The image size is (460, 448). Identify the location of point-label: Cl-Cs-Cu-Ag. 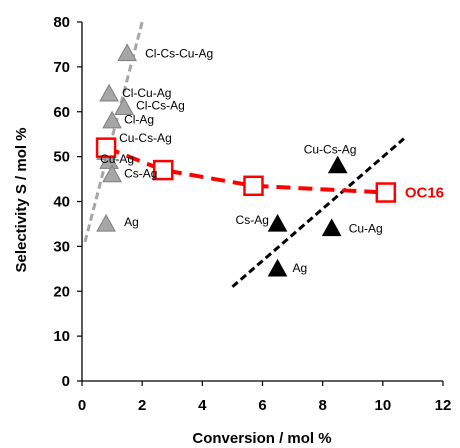
(179, 53).